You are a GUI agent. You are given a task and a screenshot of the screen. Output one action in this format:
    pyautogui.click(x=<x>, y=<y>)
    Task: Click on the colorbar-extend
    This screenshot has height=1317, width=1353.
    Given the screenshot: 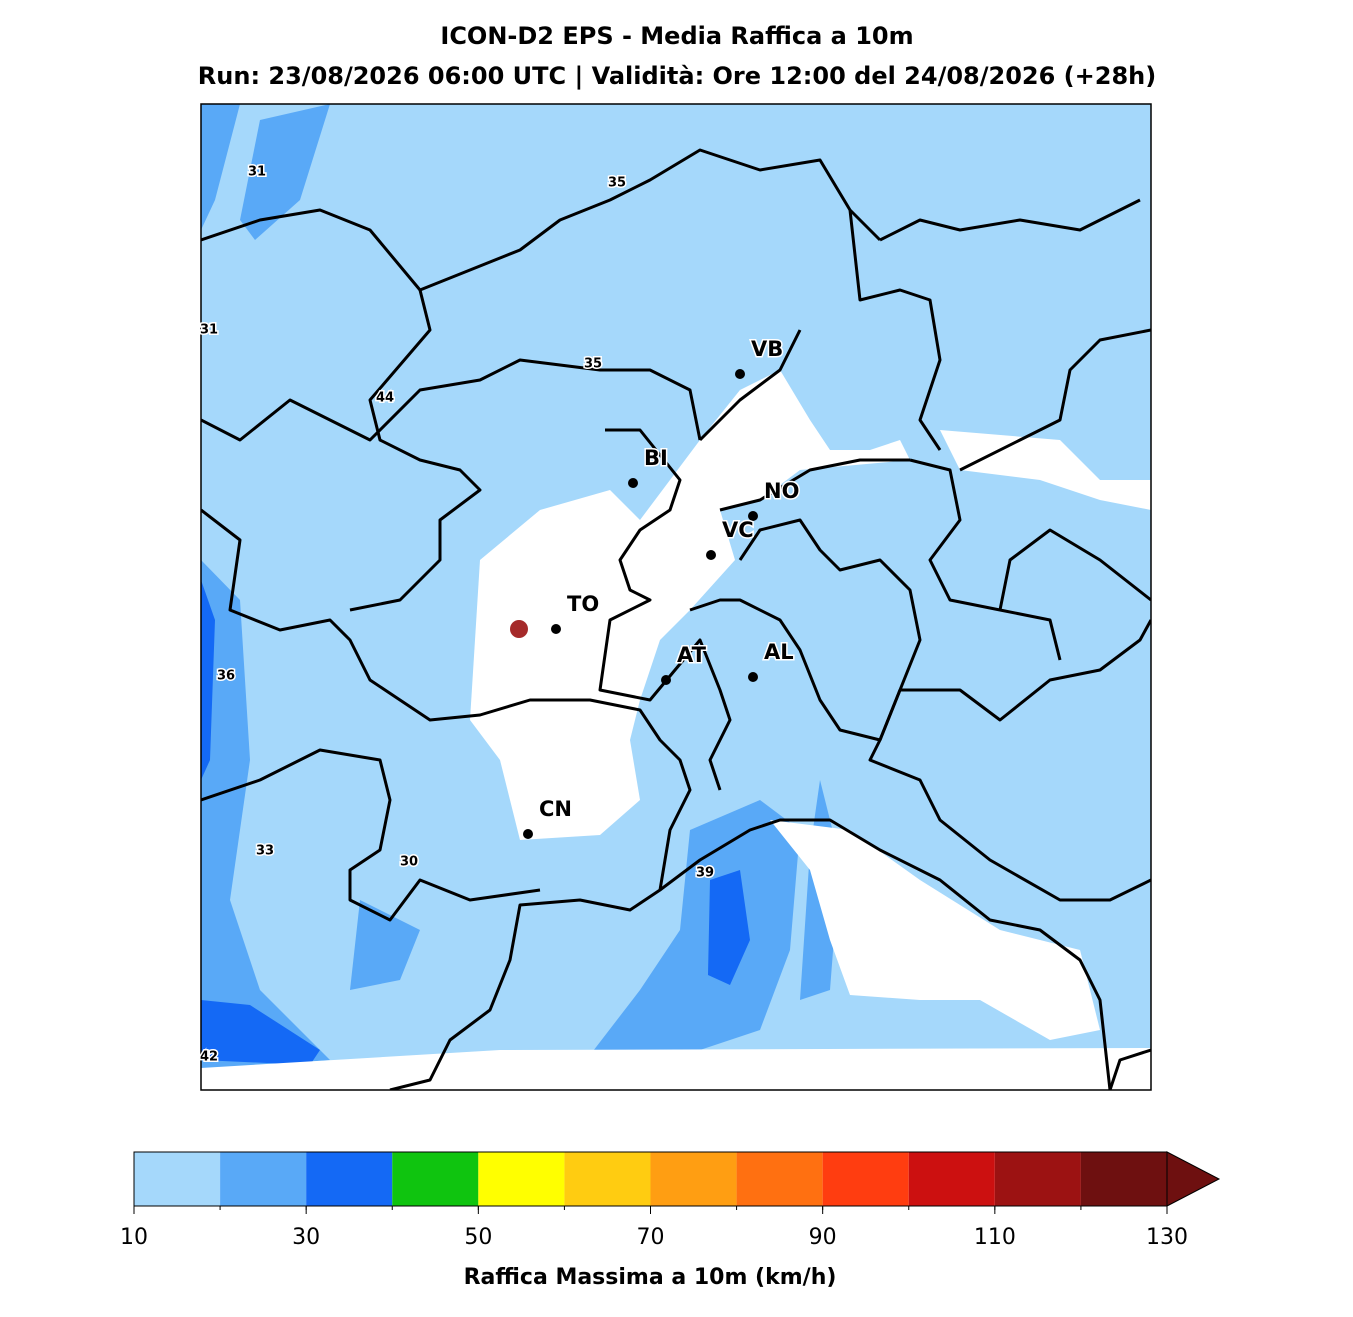 What is the action you would take?
    pyautogui.click(x=1193, y=1179)
    